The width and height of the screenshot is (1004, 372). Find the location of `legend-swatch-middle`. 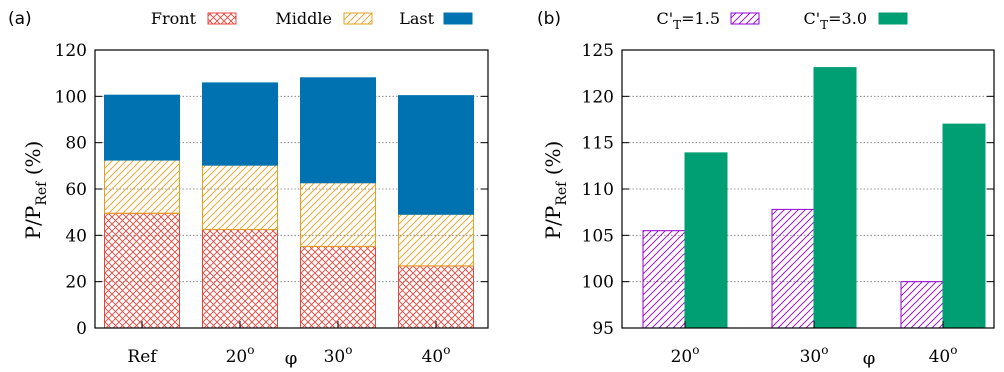

legend-swatch-middle is located at coordinates (358, 18).